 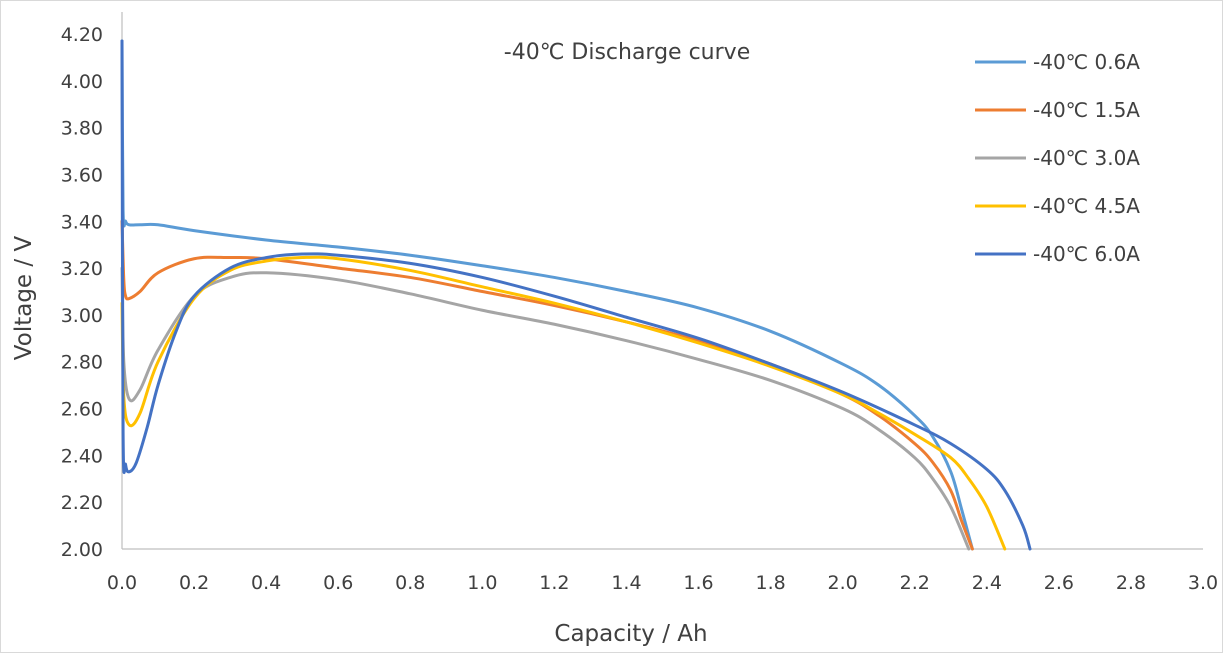 What do you see at coordinates (194, 583) in the screenshot?
I see `x-tick-label: 0.2` at bounding box center [194, 583].